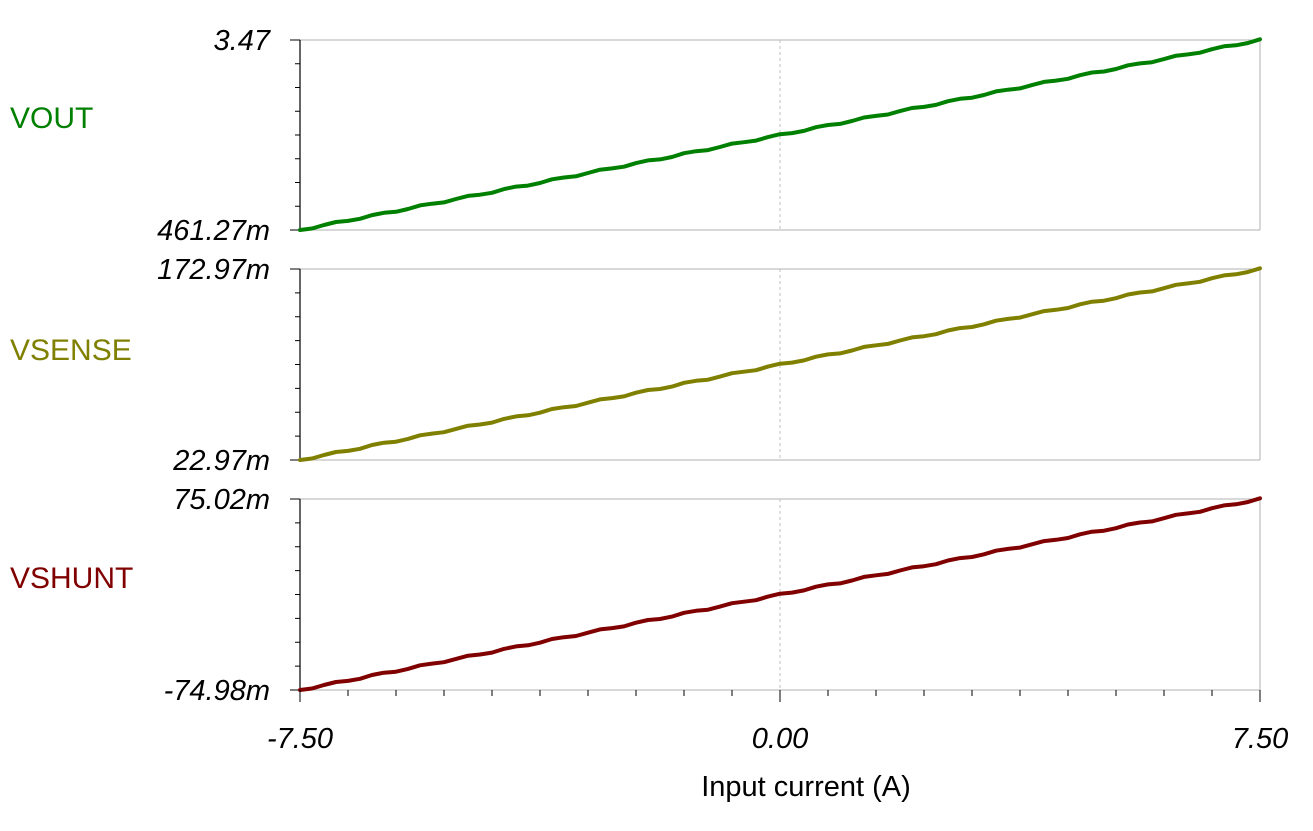 The height and width of the screenshot is (831, 1313). I want to click on x-tick-label: -7.50, so click(300, 739).